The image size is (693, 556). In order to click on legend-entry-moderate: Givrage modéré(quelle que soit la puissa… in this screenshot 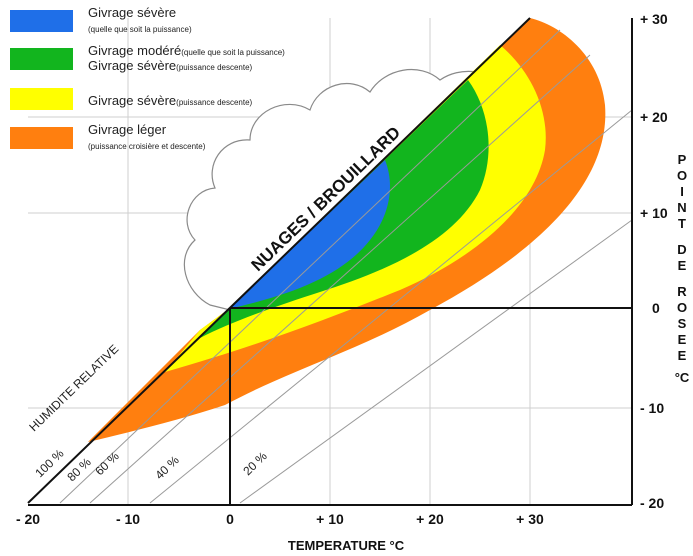, I will do `click(186, 58)`.